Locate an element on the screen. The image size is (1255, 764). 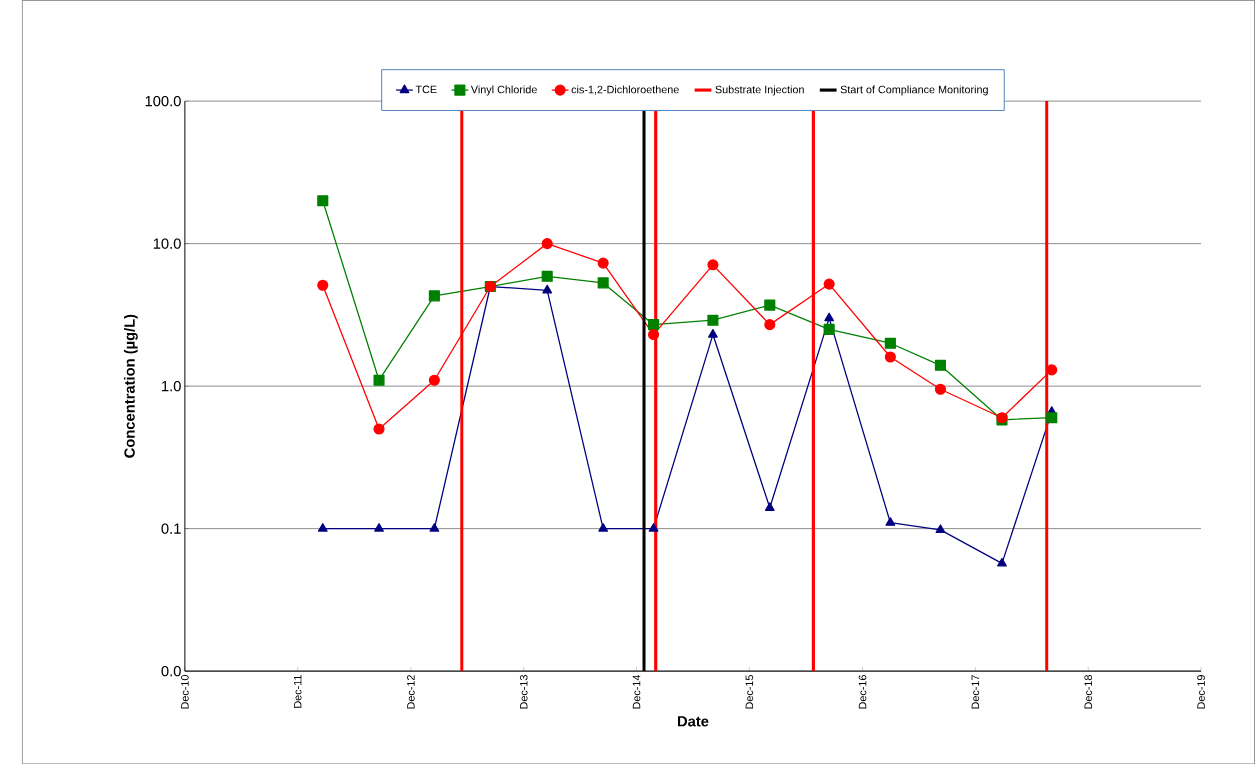
x-tick-label: Dec-14 is located at coordinates (636, 691).